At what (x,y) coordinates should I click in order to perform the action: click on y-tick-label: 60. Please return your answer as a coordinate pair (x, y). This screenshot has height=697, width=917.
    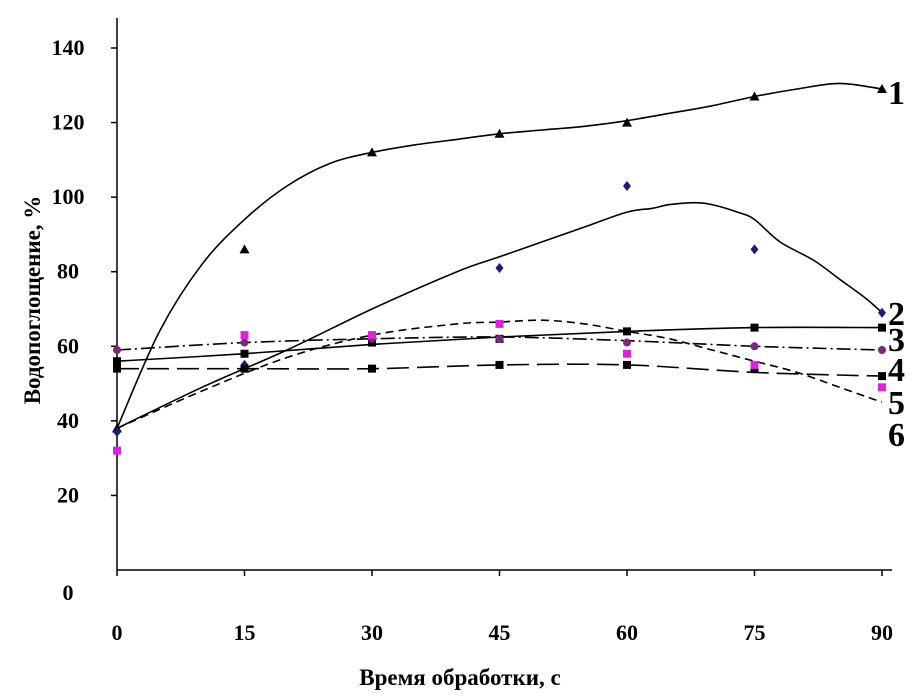
    Looking at the image, I should click on (68, 345).